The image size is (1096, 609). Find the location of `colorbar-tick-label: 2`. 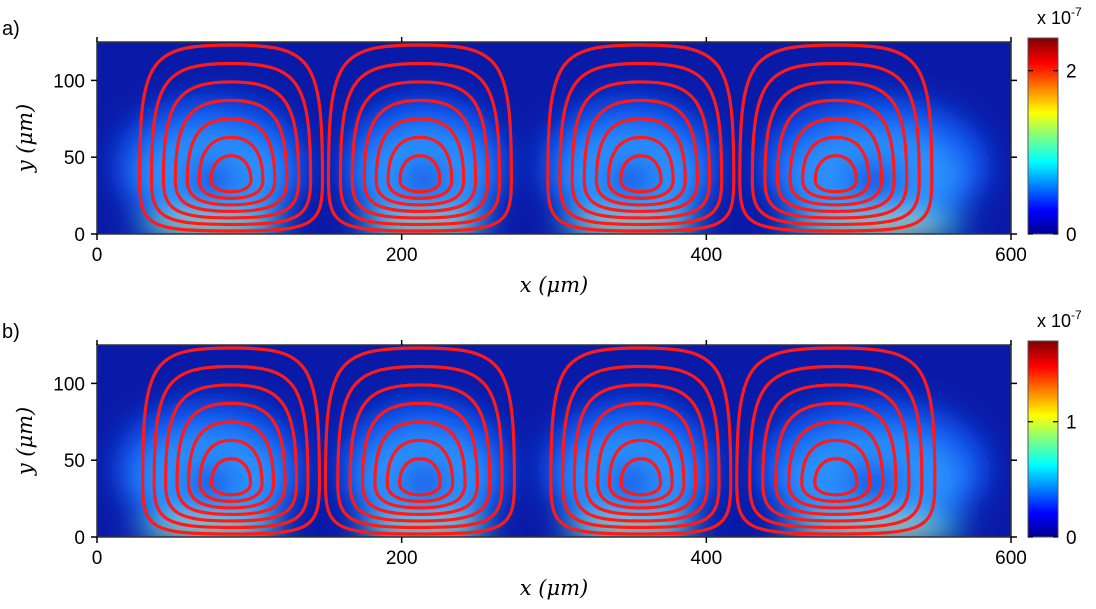

colorbar-tick-label: 2 is located at coordinates (1071, 72).